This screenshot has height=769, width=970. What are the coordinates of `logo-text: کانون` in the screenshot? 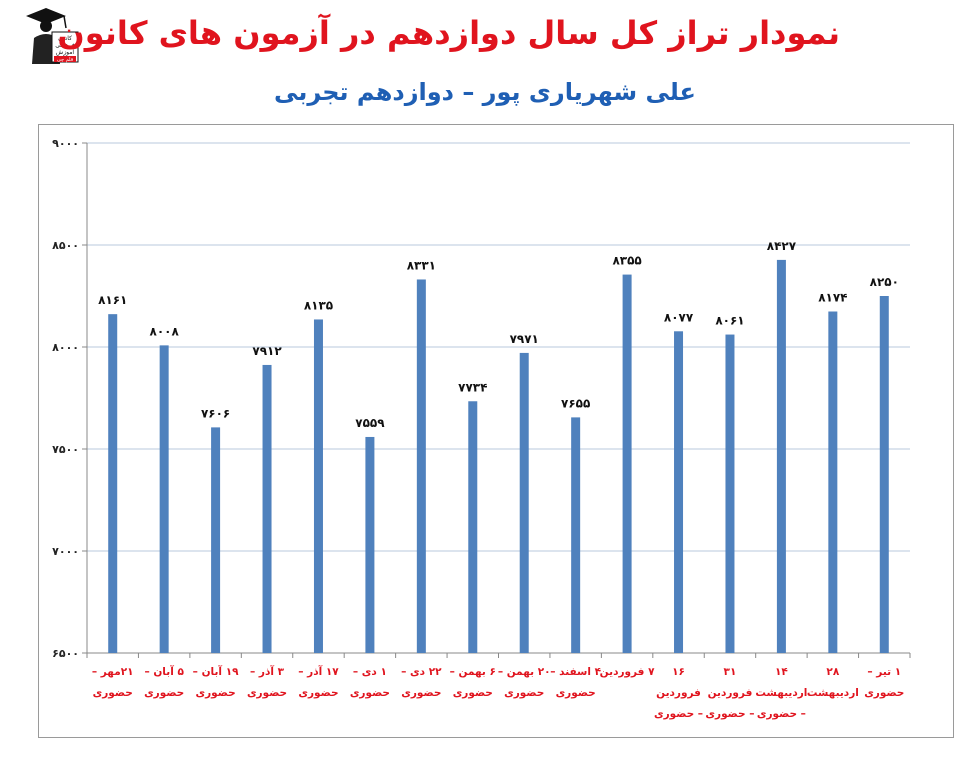 It's located at (65, 38).